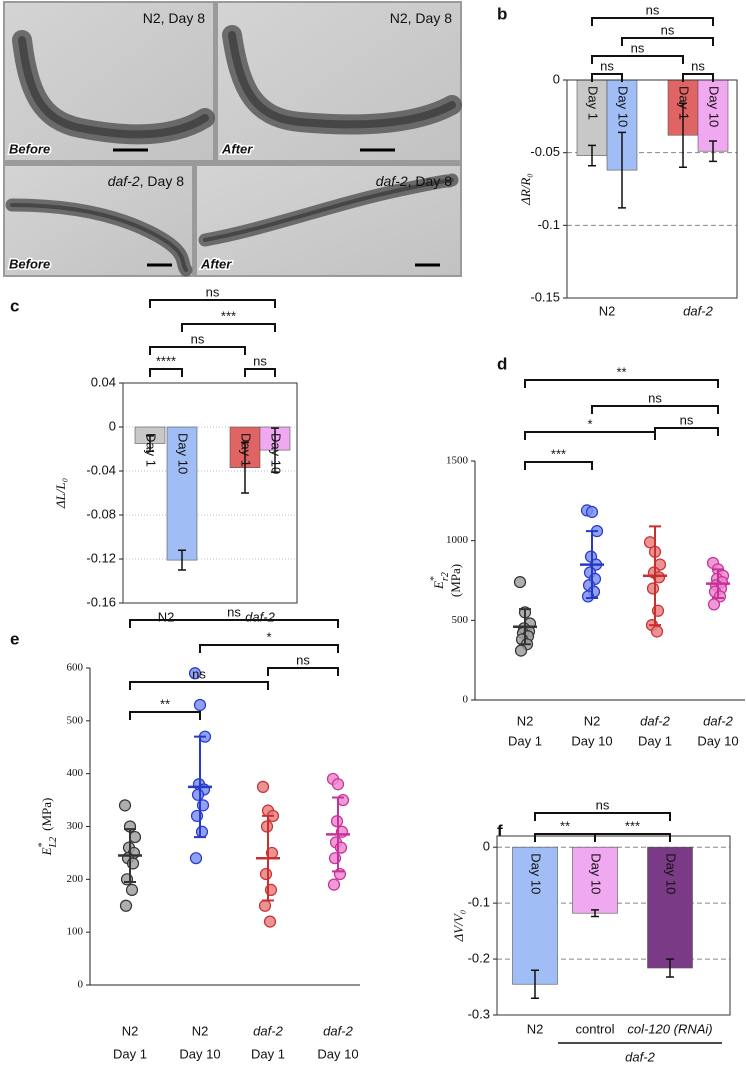 The image size is (746, 1066). I want to click on image-stage: Before, so click(29, 263).